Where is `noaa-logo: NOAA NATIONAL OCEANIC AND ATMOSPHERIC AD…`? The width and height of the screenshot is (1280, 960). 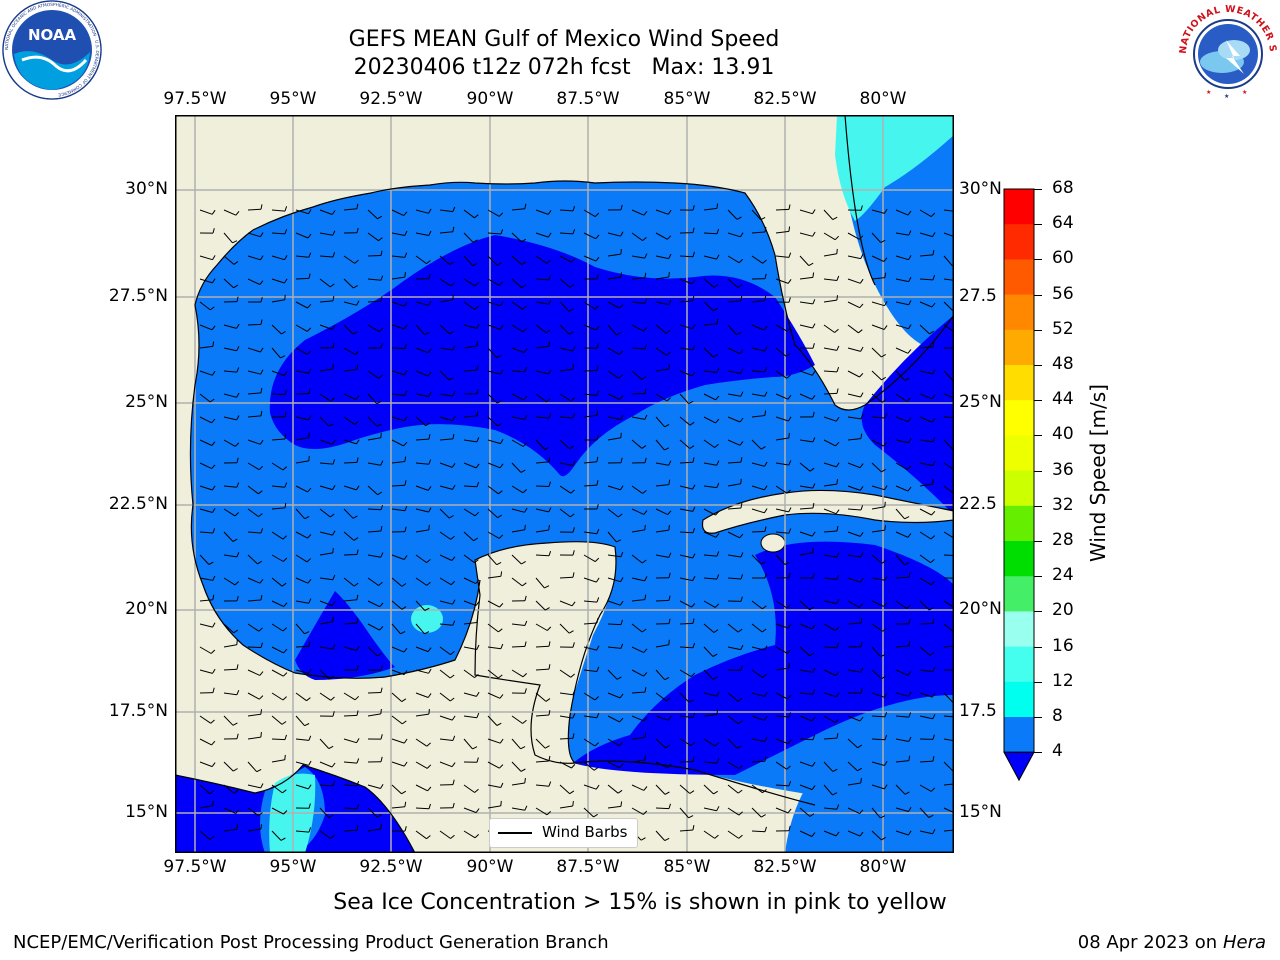
noaa-logo: NOAA NATIONAL OCEANIC AND ATMOSPHERIC AD… is located at coordinates (52, 50).